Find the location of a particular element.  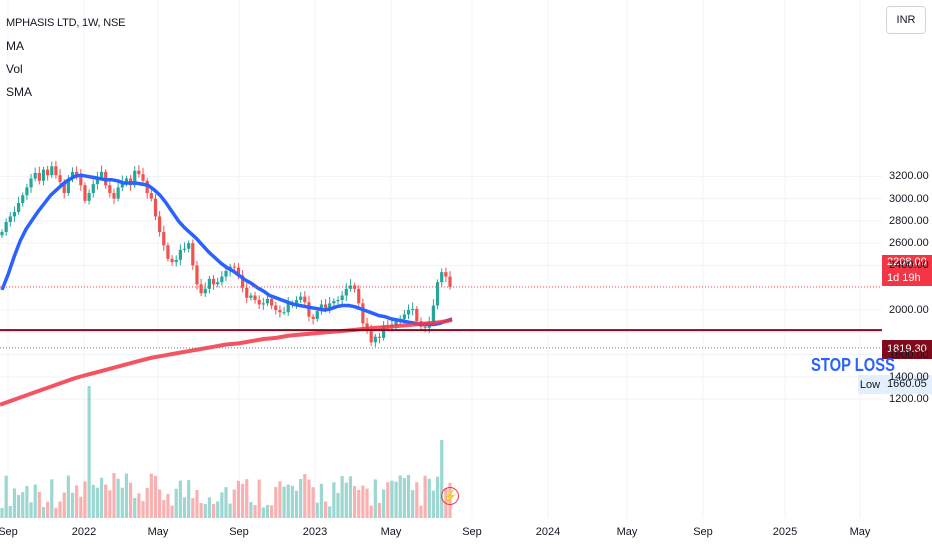

legend-item-vol: Vol is located at coordinates (14, 69).